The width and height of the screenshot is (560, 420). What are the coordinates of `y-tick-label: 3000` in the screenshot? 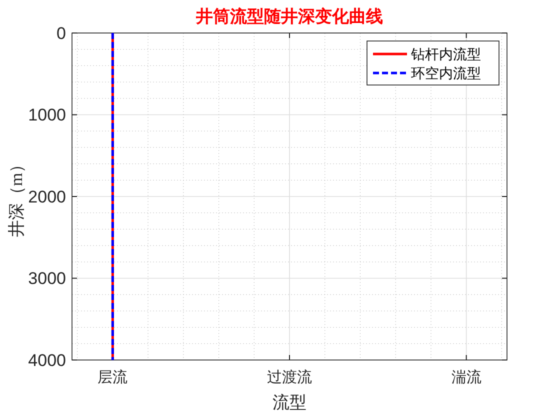 It's located at (47, 278).